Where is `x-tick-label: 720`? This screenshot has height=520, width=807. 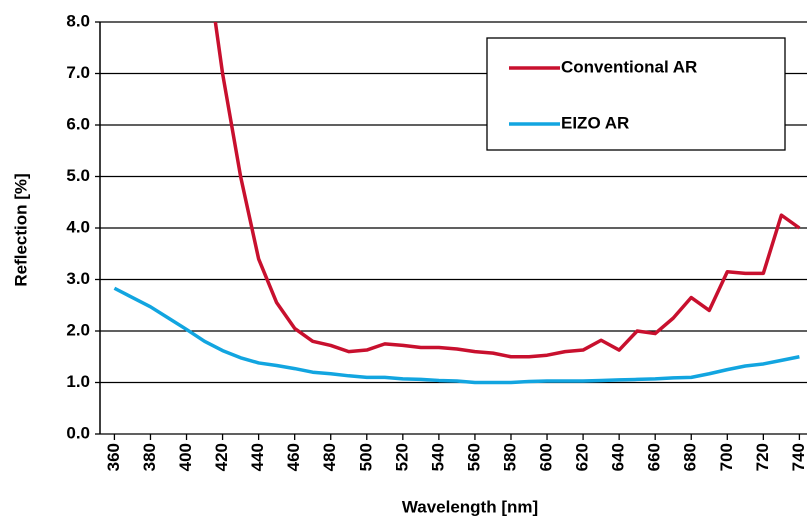 x-tick-label: 720 is located at coordinates (762, 457).